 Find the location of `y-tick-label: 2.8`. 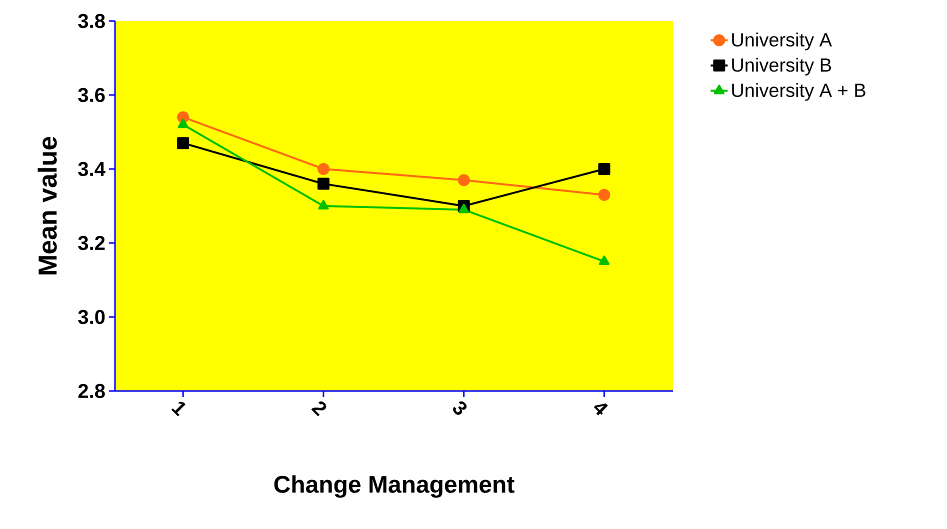

y-tick-label: 2.8 is located at coordinates (91, 391).